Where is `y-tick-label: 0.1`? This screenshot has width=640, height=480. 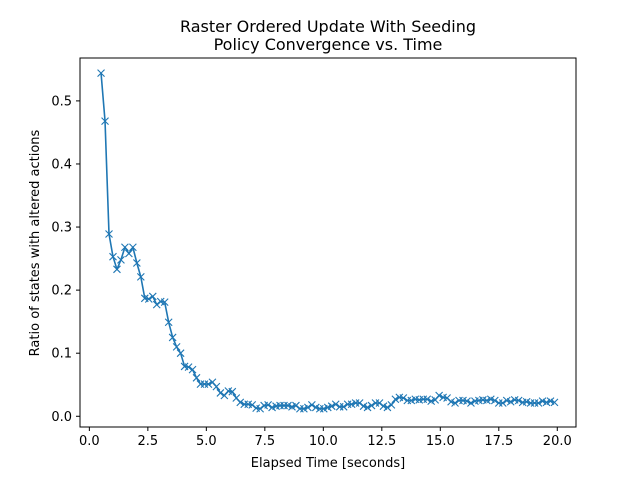 y-tick-label: 0.1 is located at coordinates (61, 354).